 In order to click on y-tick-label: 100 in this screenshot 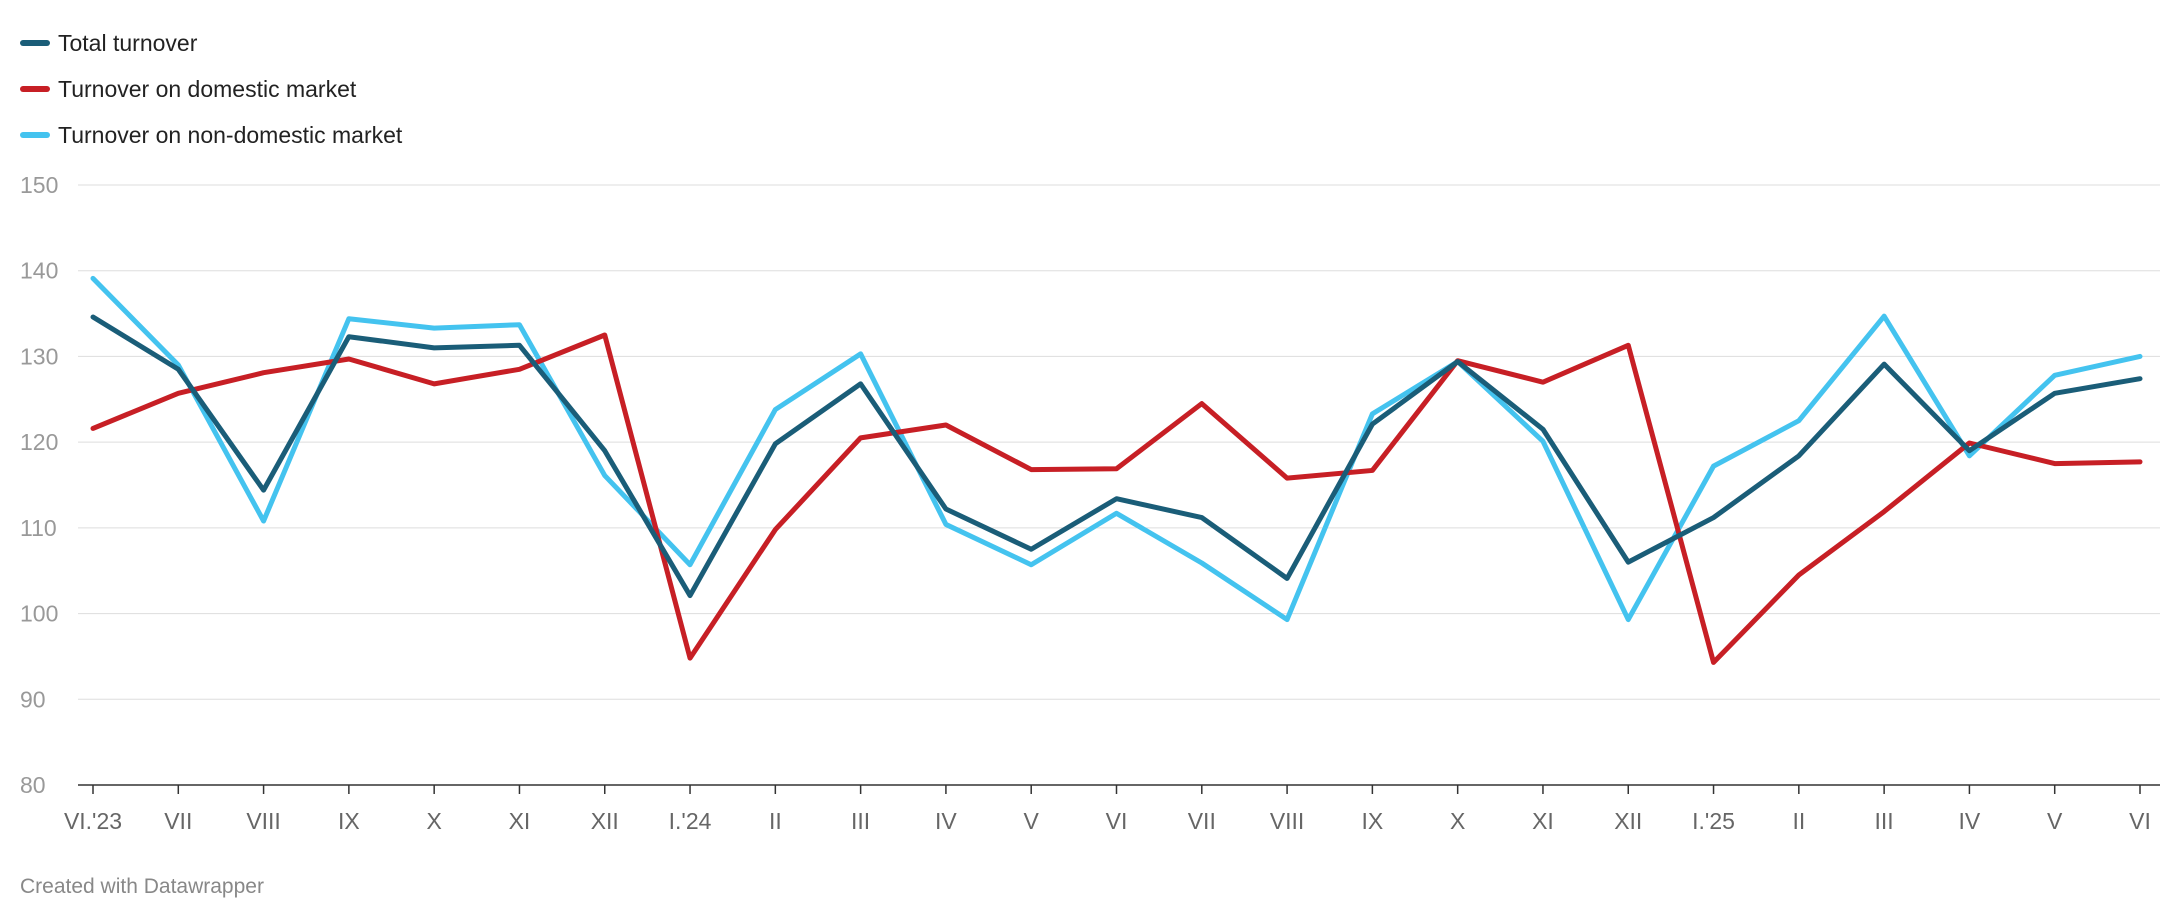, I will do `click(39, 614)`.